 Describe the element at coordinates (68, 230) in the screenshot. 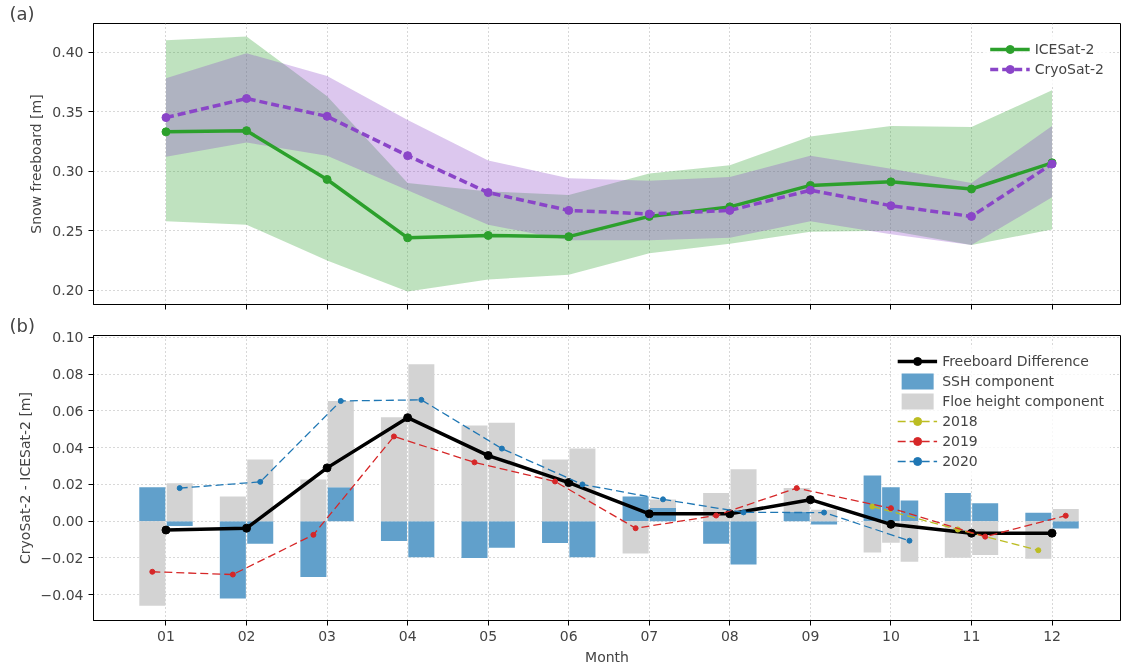

I see `y-tick-label: 0.25` at that location.